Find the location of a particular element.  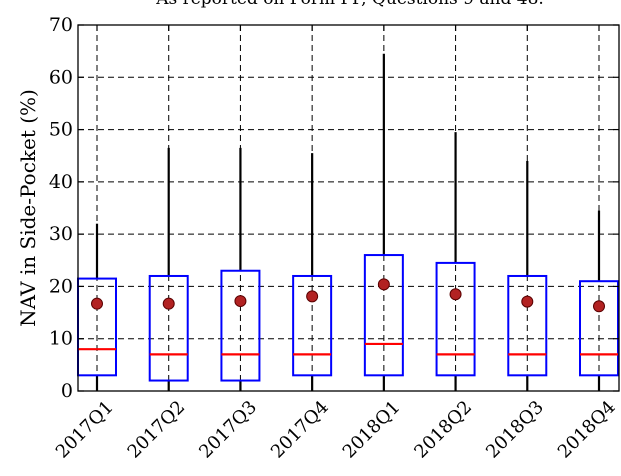

y-tick-label: 50 is located at coordinates (61, 130).